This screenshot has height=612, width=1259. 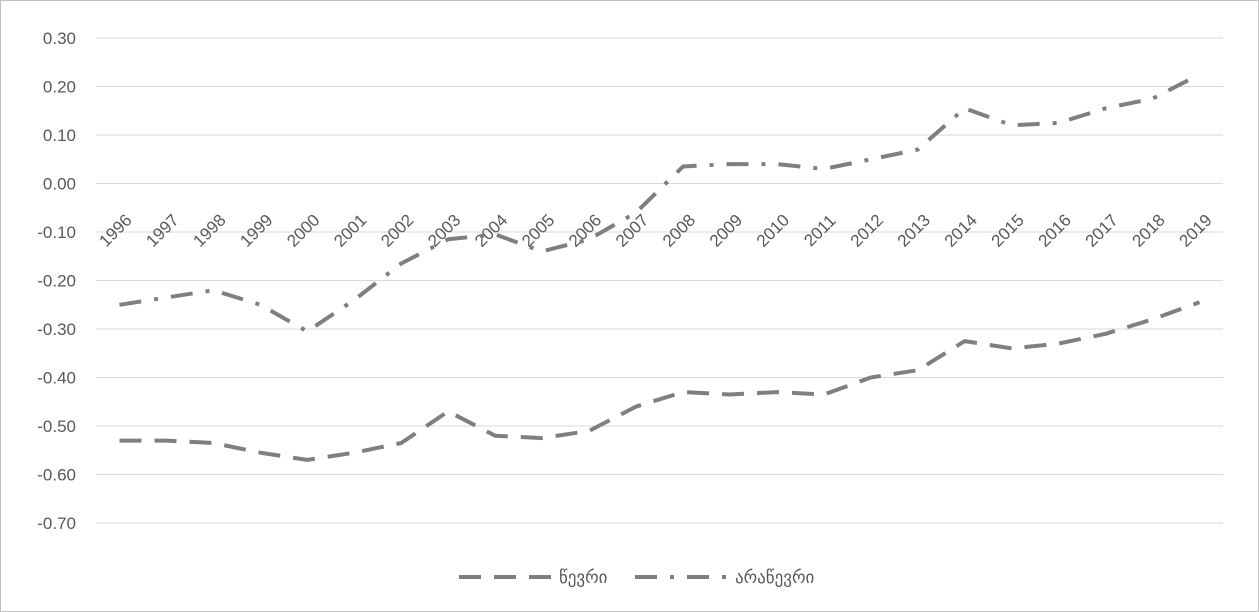 I want to click on x-tick-label: 2003, so click(x=444, y=231).